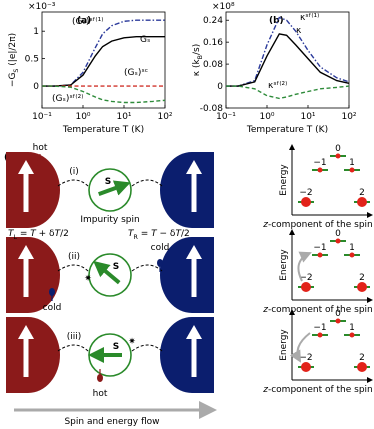 The height and width of the screenshot is (429, 374). Describe the element at coordinates (32, 60) in the screenshot. I see `y-tick-label: 0.5` at that location.